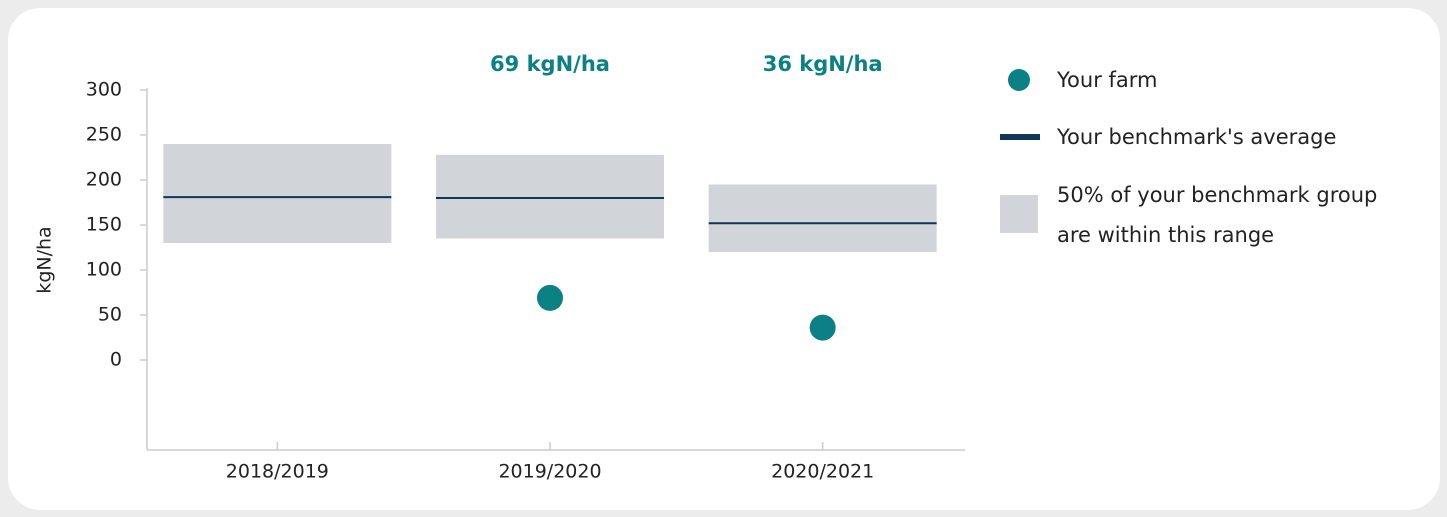  I want to click on y-tick-label: 150, so click(104, 225).